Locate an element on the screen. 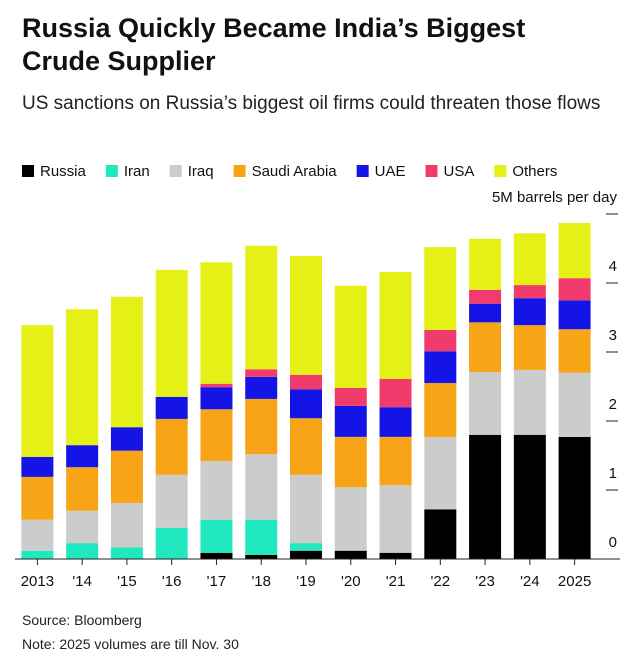 This screenshot has width=635, height=664. y-tick-label: 5M barrels per day is located at coordinates (555, 197).